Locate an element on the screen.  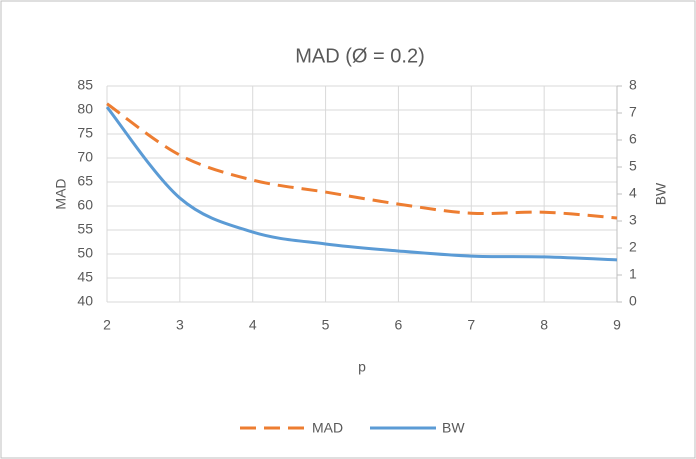
x-tick-label: 4 is located at coordinates (253, 325).